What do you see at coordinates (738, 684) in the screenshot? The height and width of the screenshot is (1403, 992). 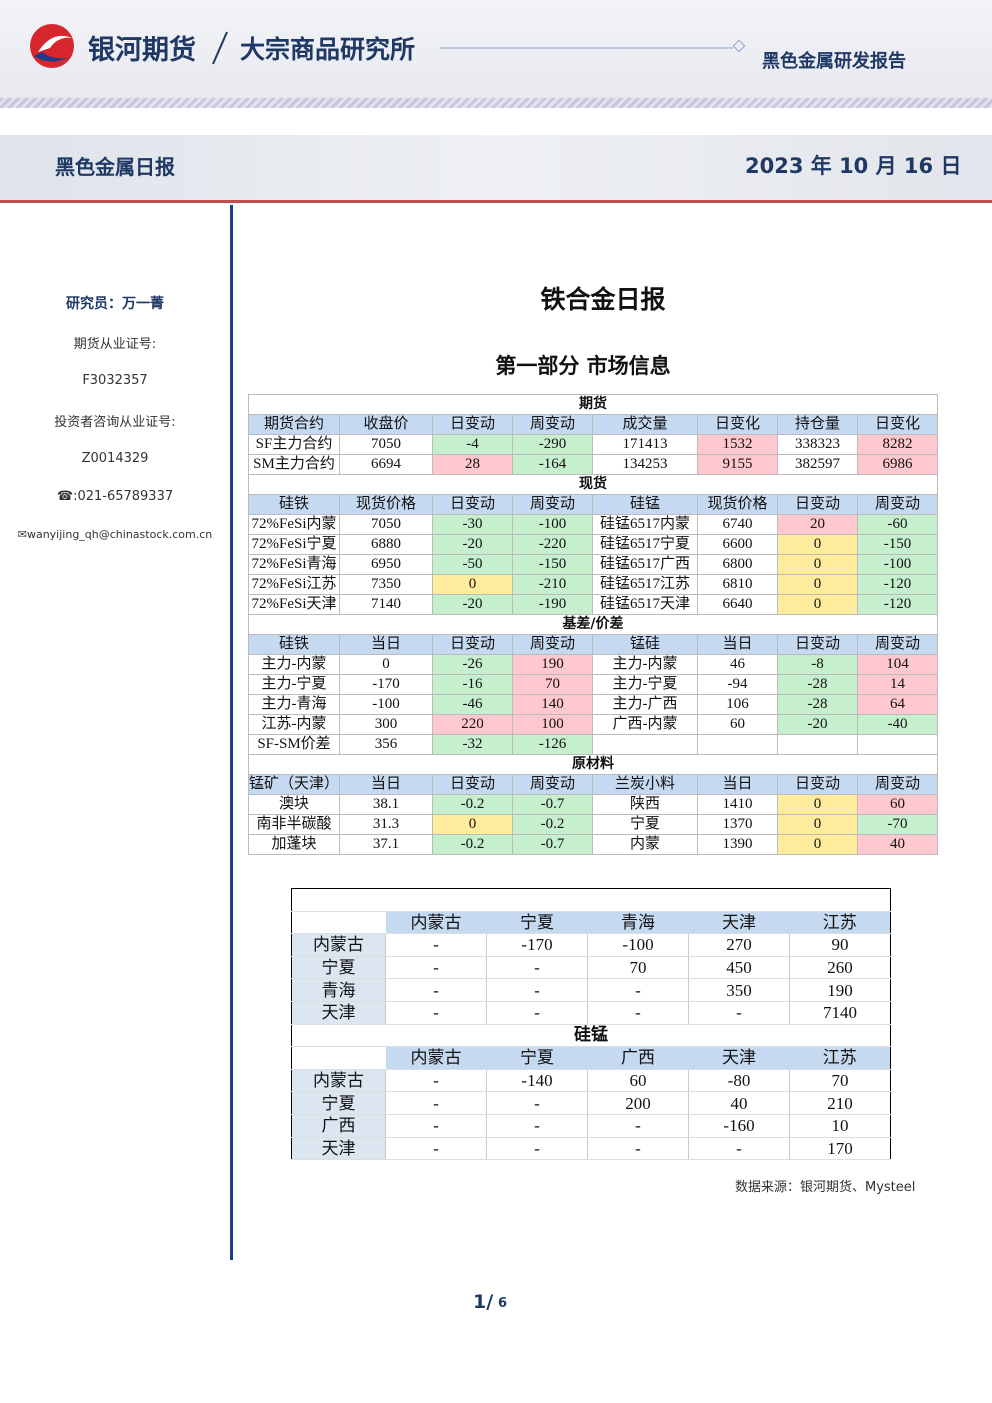 I see `cell: -94` at bounding box center [738, 684].